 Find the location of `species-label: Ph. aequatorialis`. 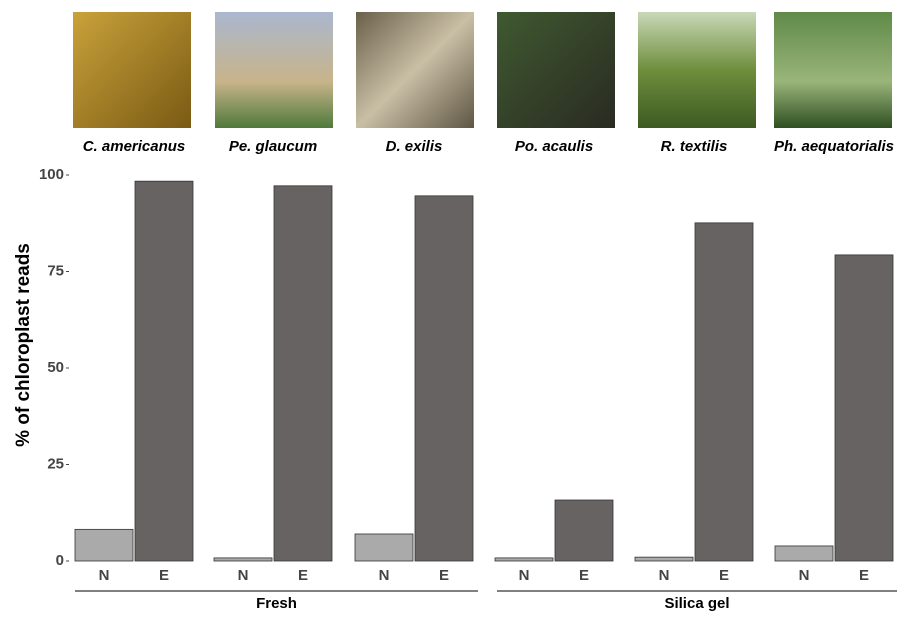

species-label: Ph. aequatorialis is located at coordinates (834, 146).